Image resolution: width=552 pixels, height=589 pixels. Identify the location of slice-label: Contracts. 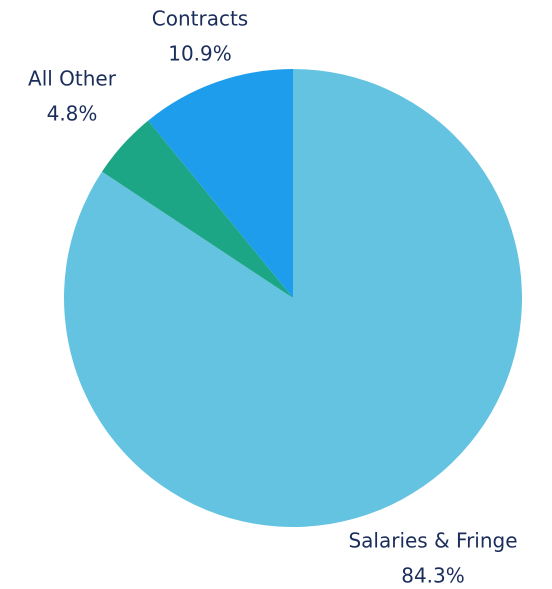
(200, 19).